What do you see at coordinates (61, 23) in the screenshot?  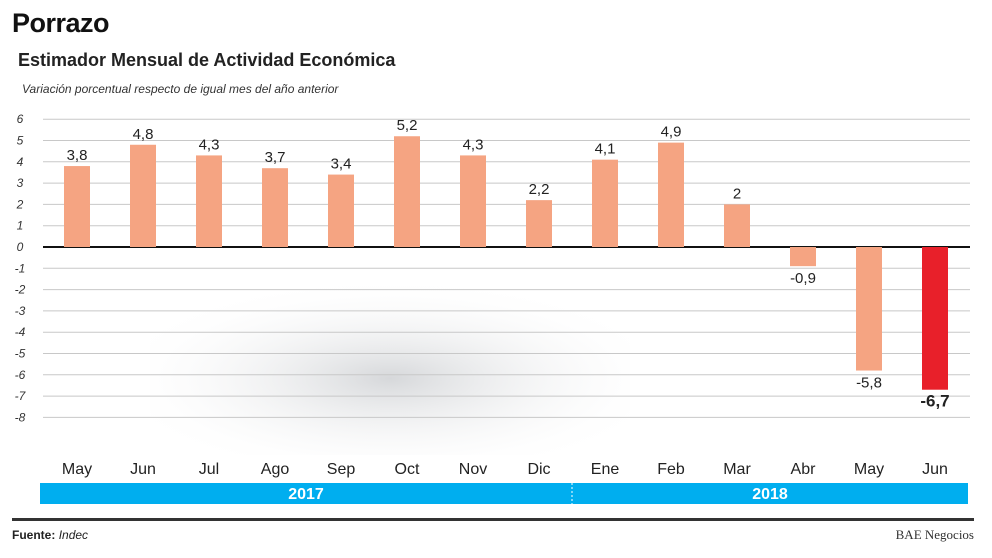 I see `page-title: Porrazo` at bounding box center [61, 23].